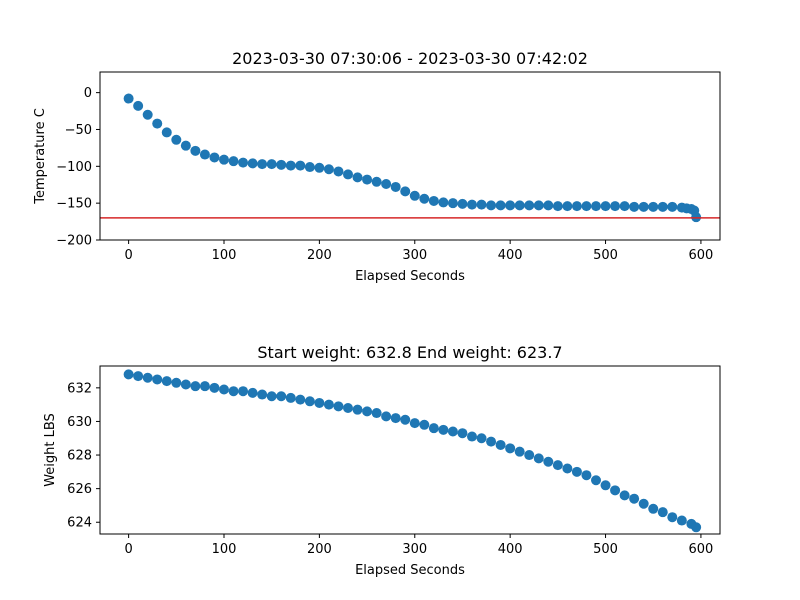  I want to click on weight-x-tick-label: 200, so click(319, 549).